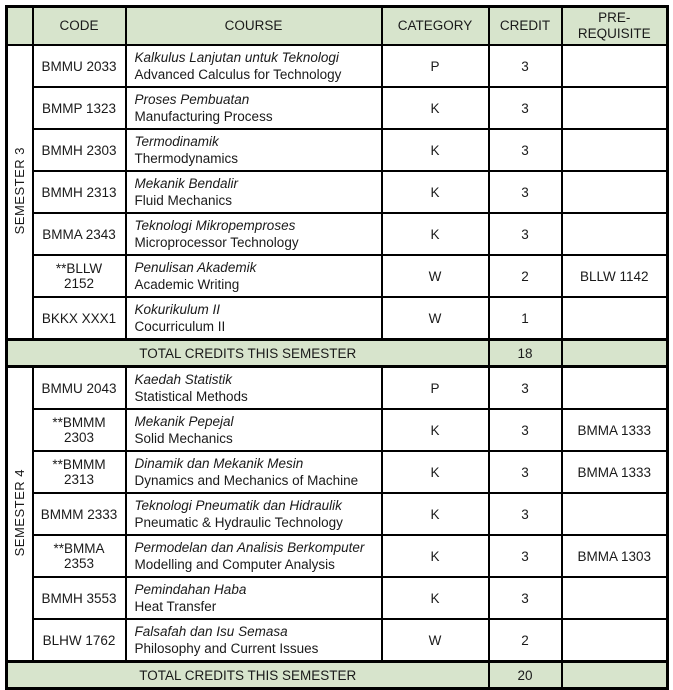  What do you see at coordinates (238, 74) in the screenshot?
I see `course-name-english: Advanced Calculus for Technology` at bounding box center [238, 74].